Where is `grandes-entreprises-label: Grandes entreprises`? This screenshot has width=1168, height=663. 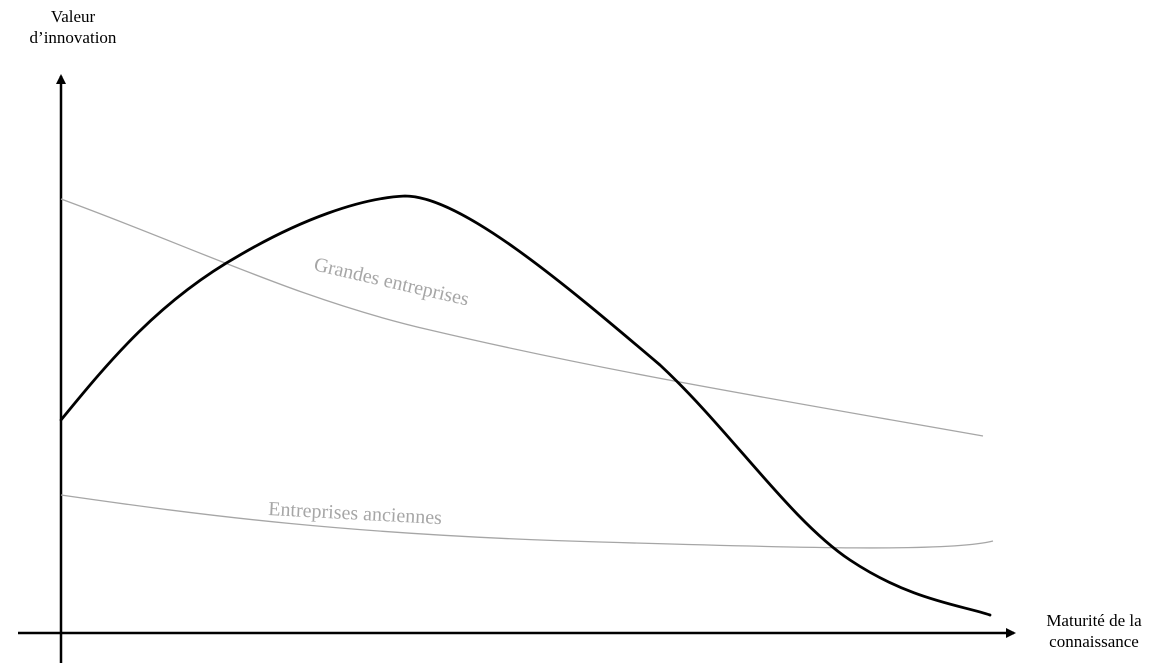 grandes-entreprises-label: Grandes entreprises is located at coordinates (391, 281).